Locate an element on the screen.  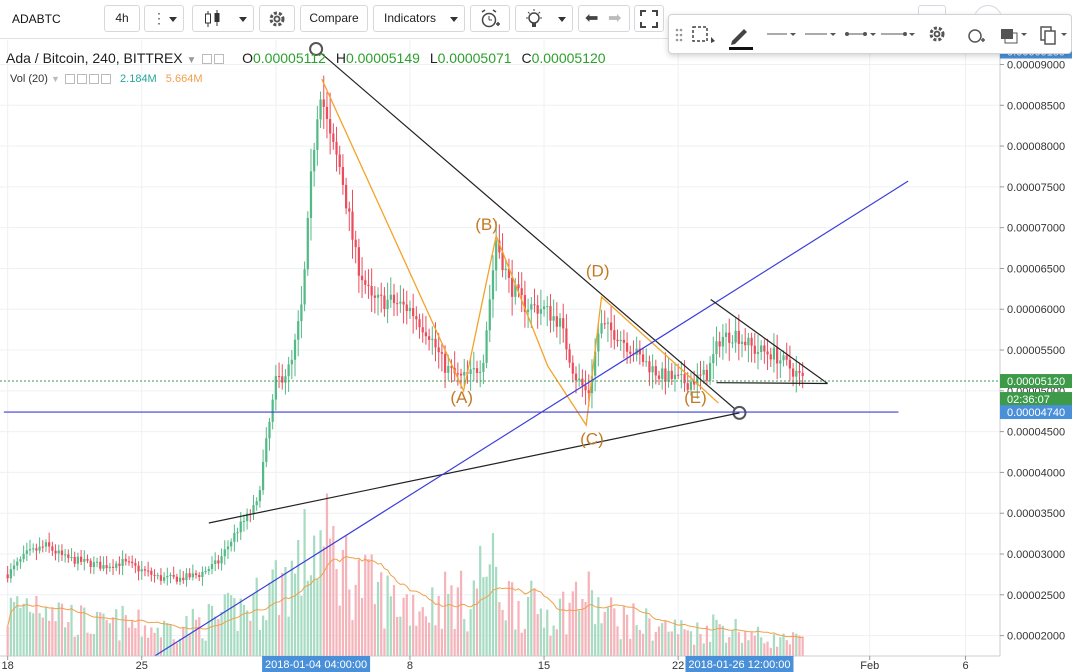
close-icon is located at coordinates (105, 79).